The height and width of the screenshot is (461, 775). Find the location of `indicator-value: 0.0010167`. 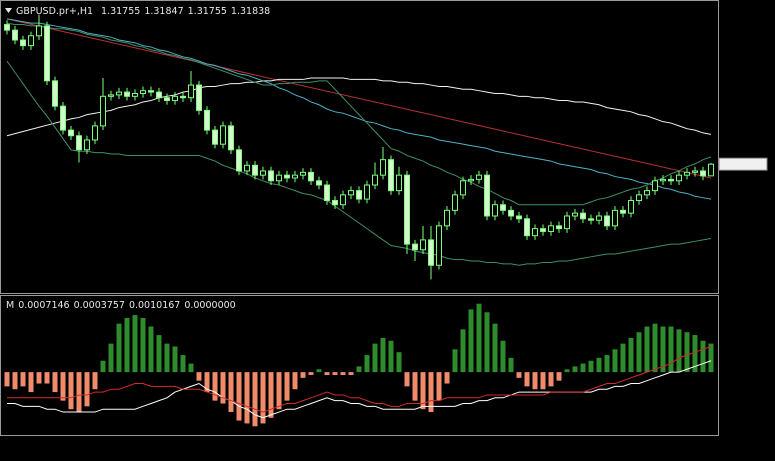

indicator-value: 0.0010167 is located at coordinates (154, 305).